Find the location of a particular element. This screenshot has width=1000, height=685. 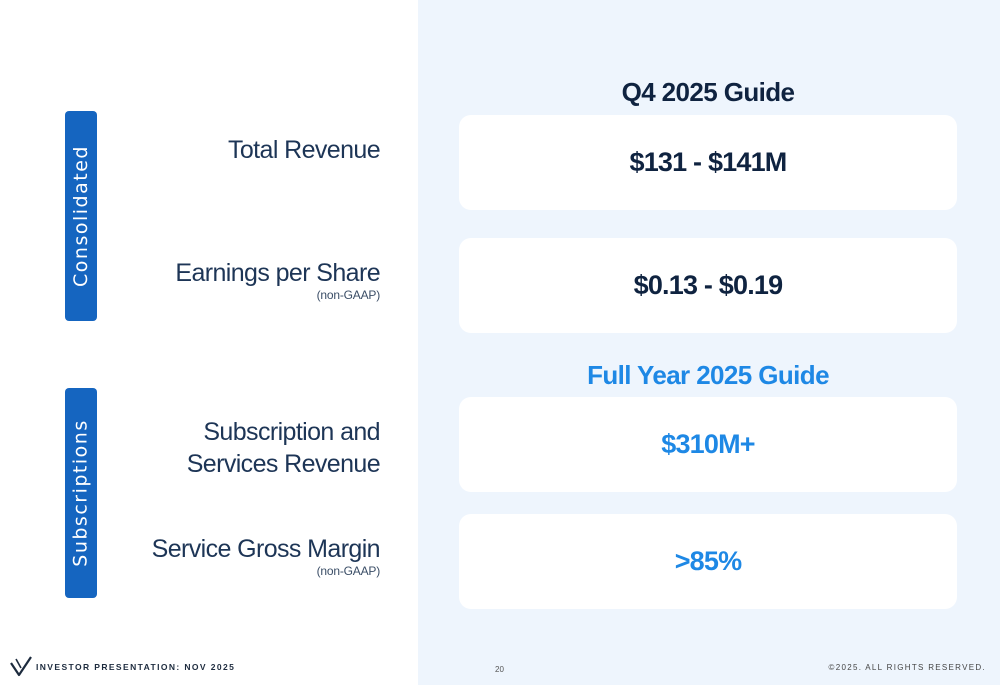

subscription-revenue-guide-value: $310M+ is located at coordinates (708, 444).